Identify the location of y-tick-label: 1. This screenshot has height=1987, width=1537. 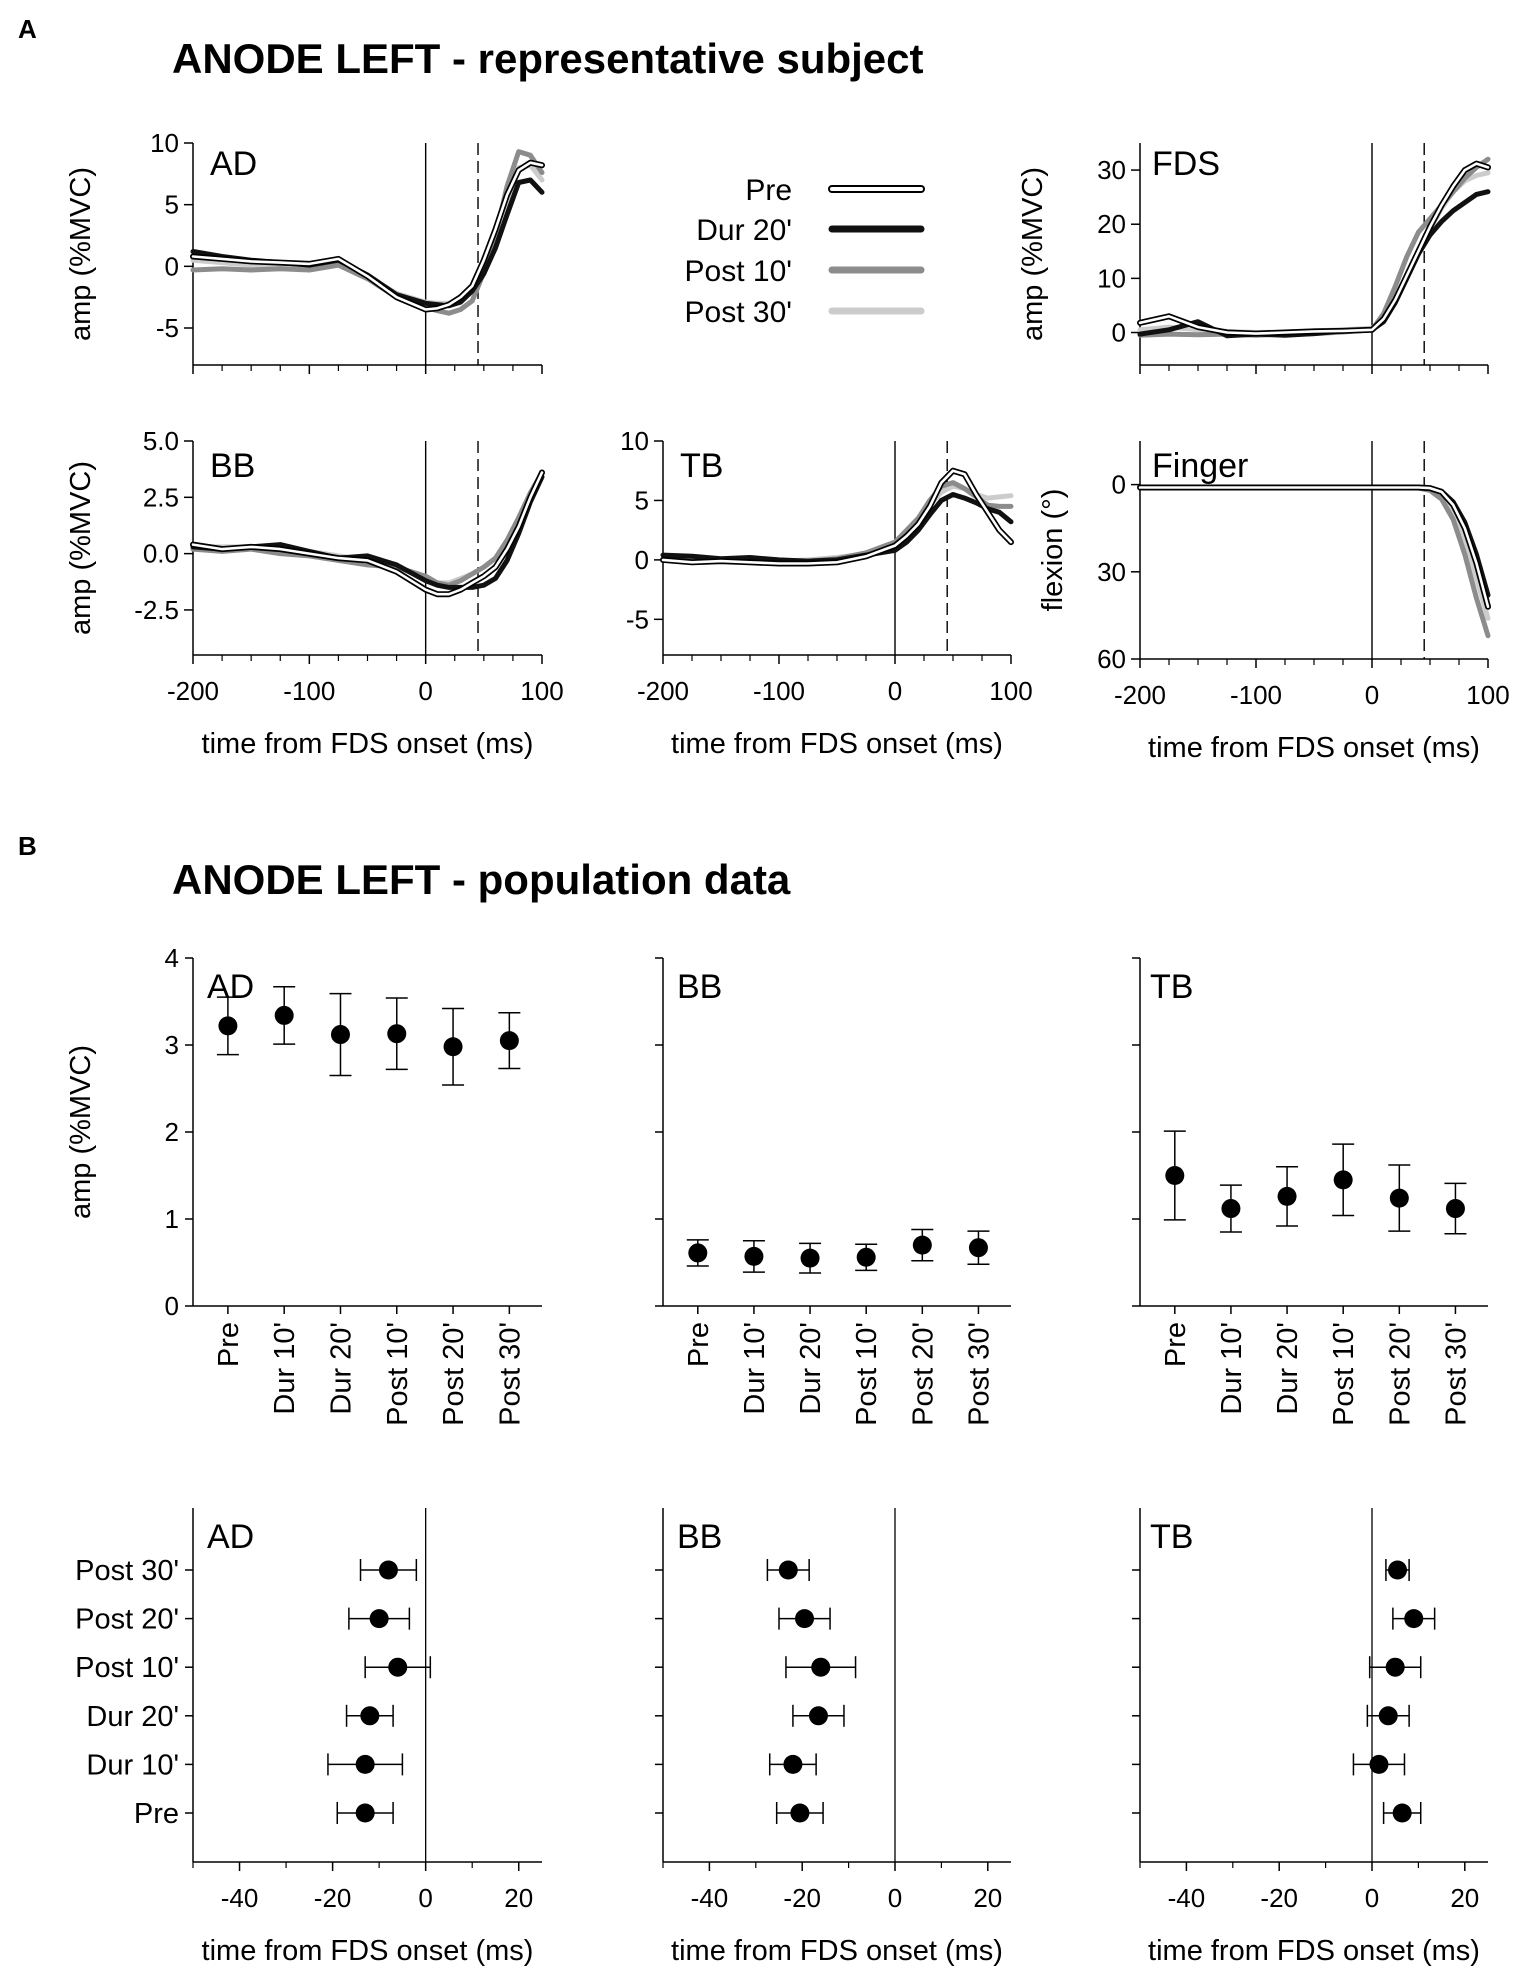
(172, 1219).